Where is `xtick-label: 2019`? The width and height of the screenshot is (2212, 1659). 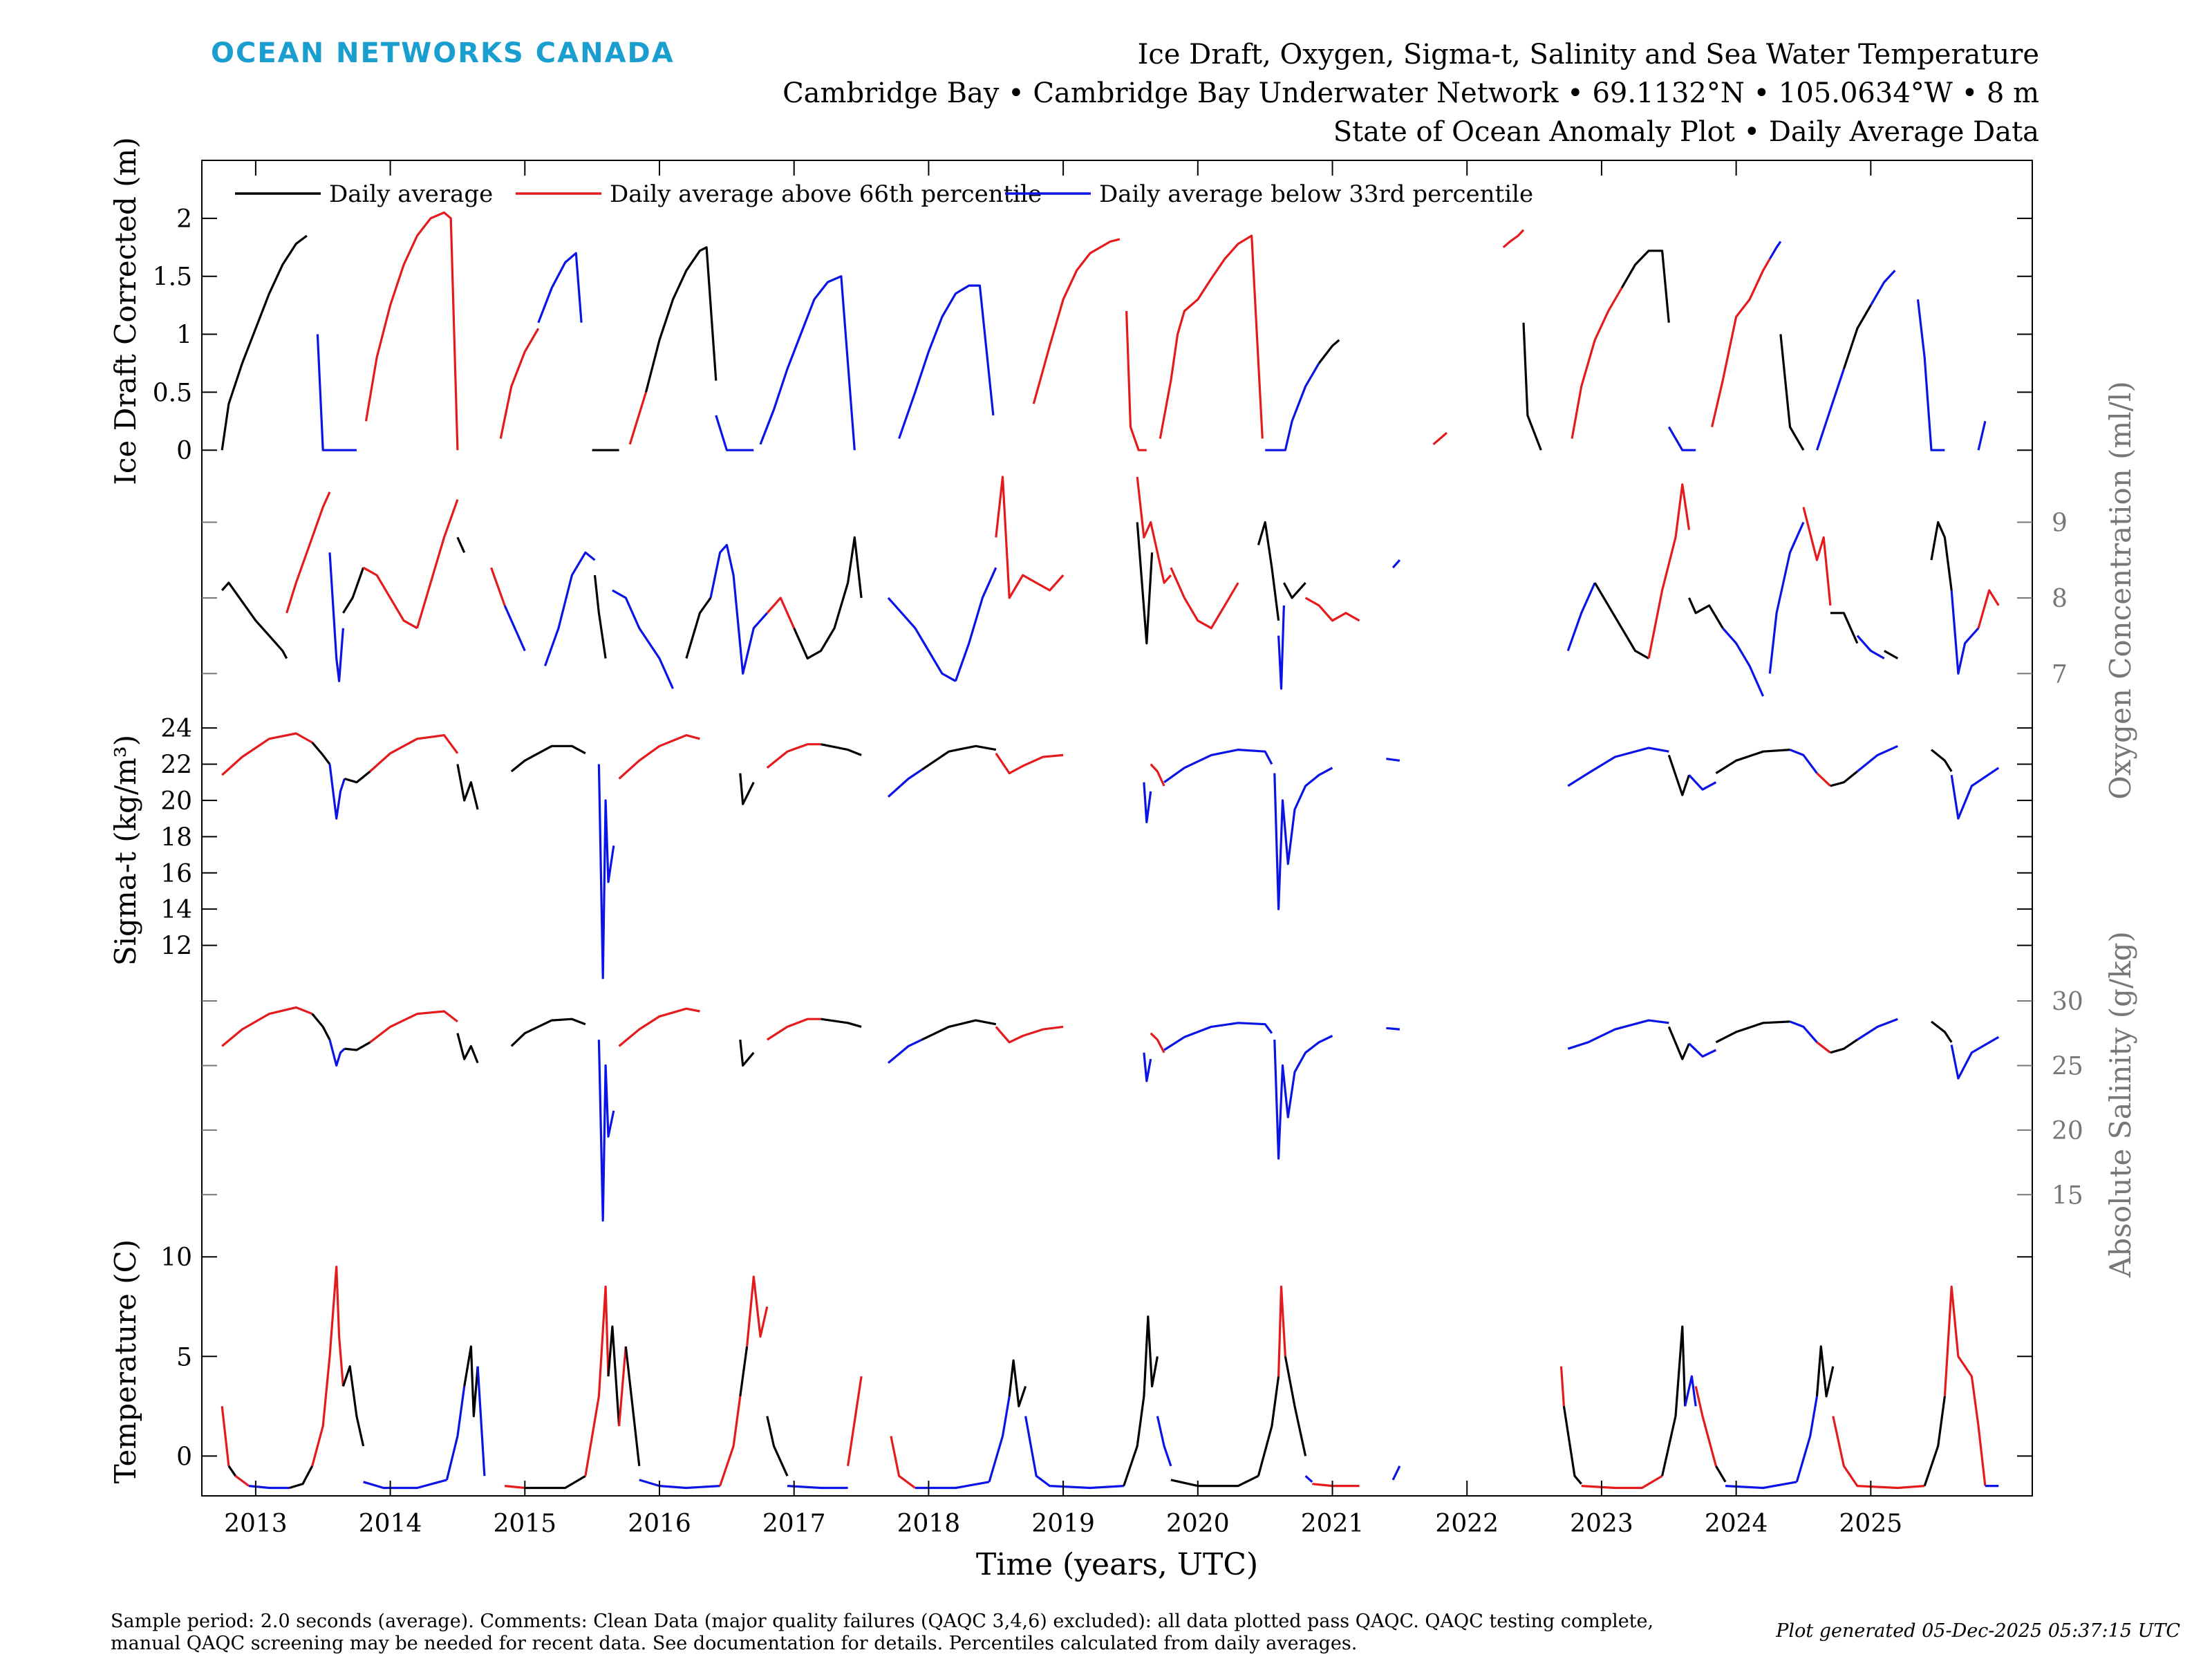 xtick-label: 2019 is located at coordinates (1063, 1524).